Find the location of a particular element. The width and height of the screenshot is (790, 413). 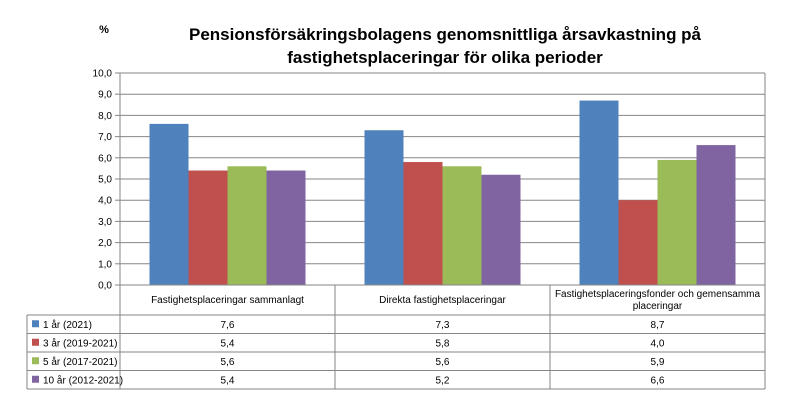

y-tick-label: 2,0 is located at coordinates (105, 243).